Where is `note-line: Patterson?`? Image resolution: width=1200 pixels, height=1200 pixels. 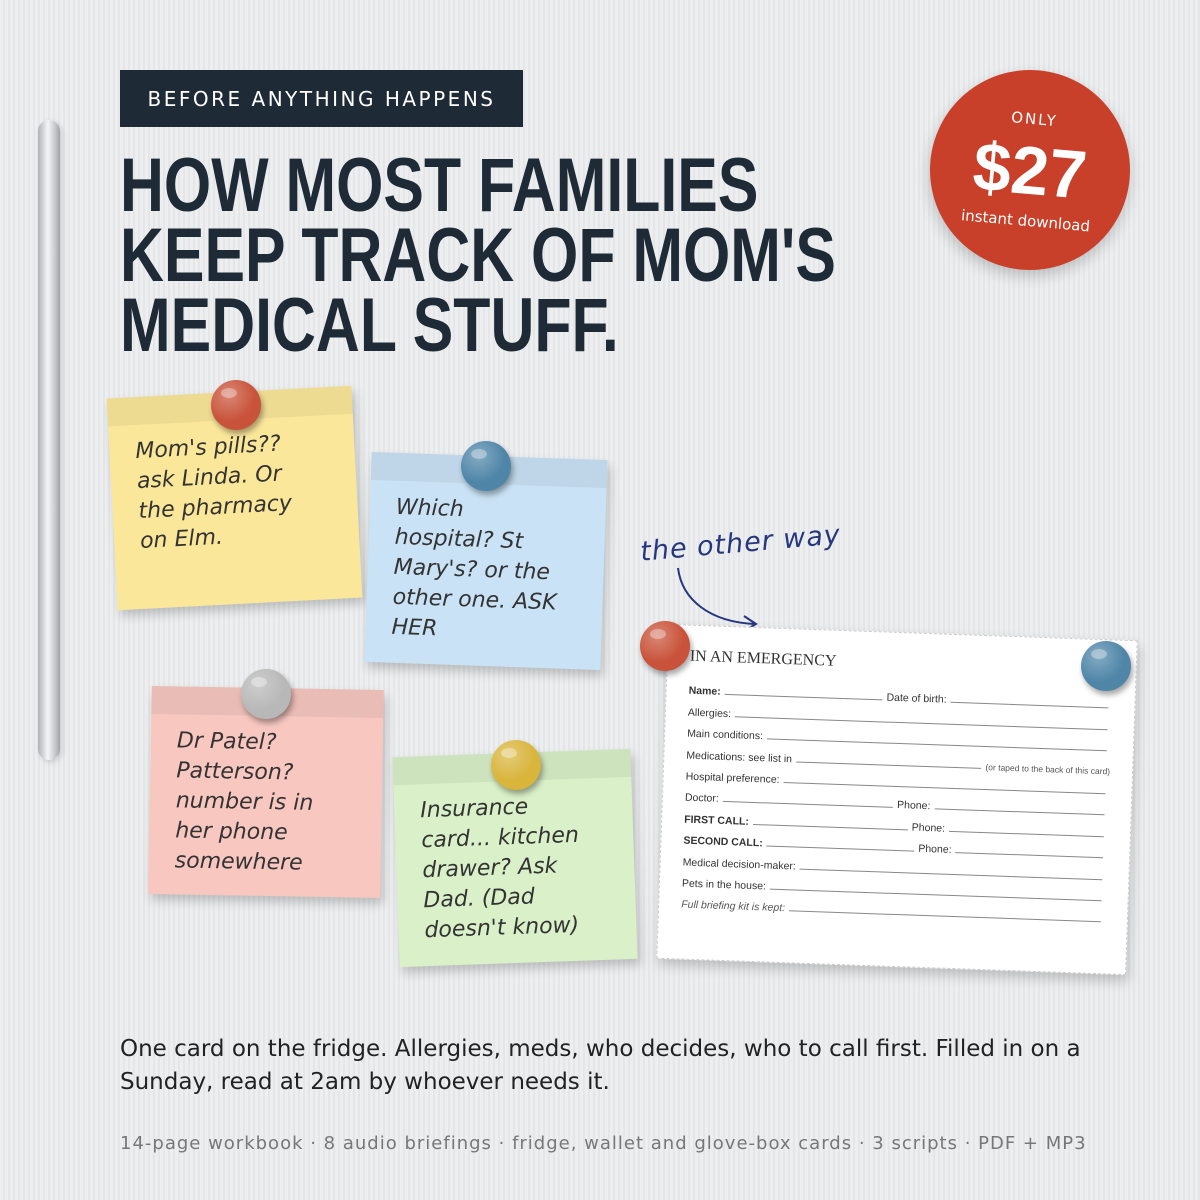
note-line: Patterson? is located at coordinates (235, 772).